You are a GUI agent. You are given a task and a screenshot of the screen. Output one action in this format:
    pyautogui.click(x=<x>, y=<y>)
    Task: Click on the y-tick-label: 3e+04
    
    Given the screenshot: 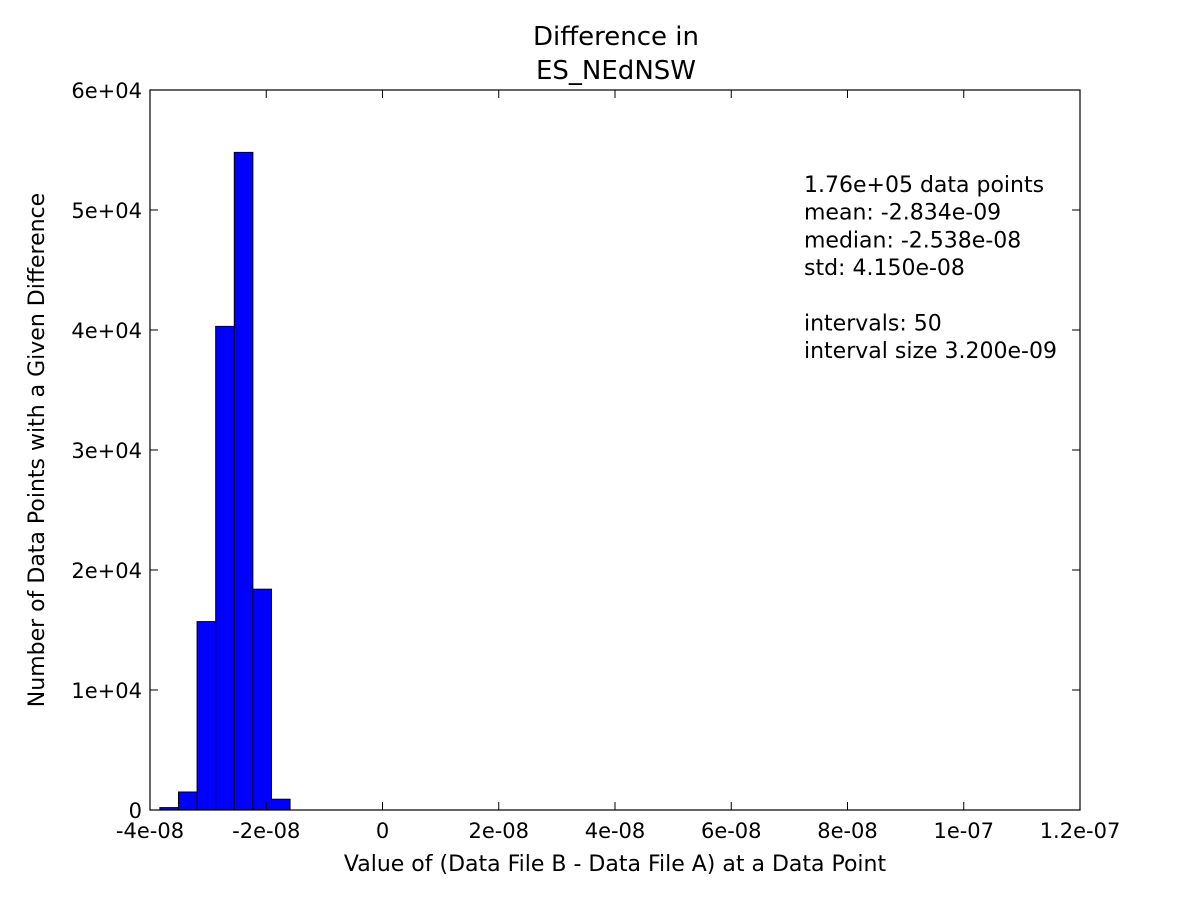 What is the action you would take?
    pyautogui.click(x=106, y=451)
    